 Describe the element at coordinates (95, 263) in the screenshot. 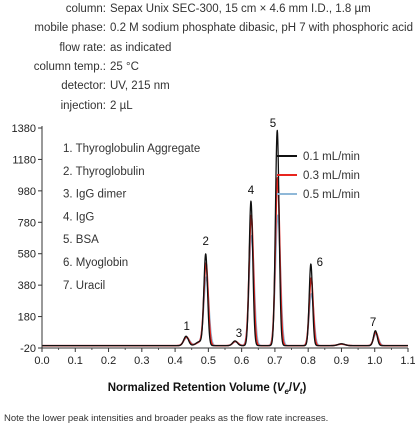

I see `compound-item: 6. Myoglobin` at that location.